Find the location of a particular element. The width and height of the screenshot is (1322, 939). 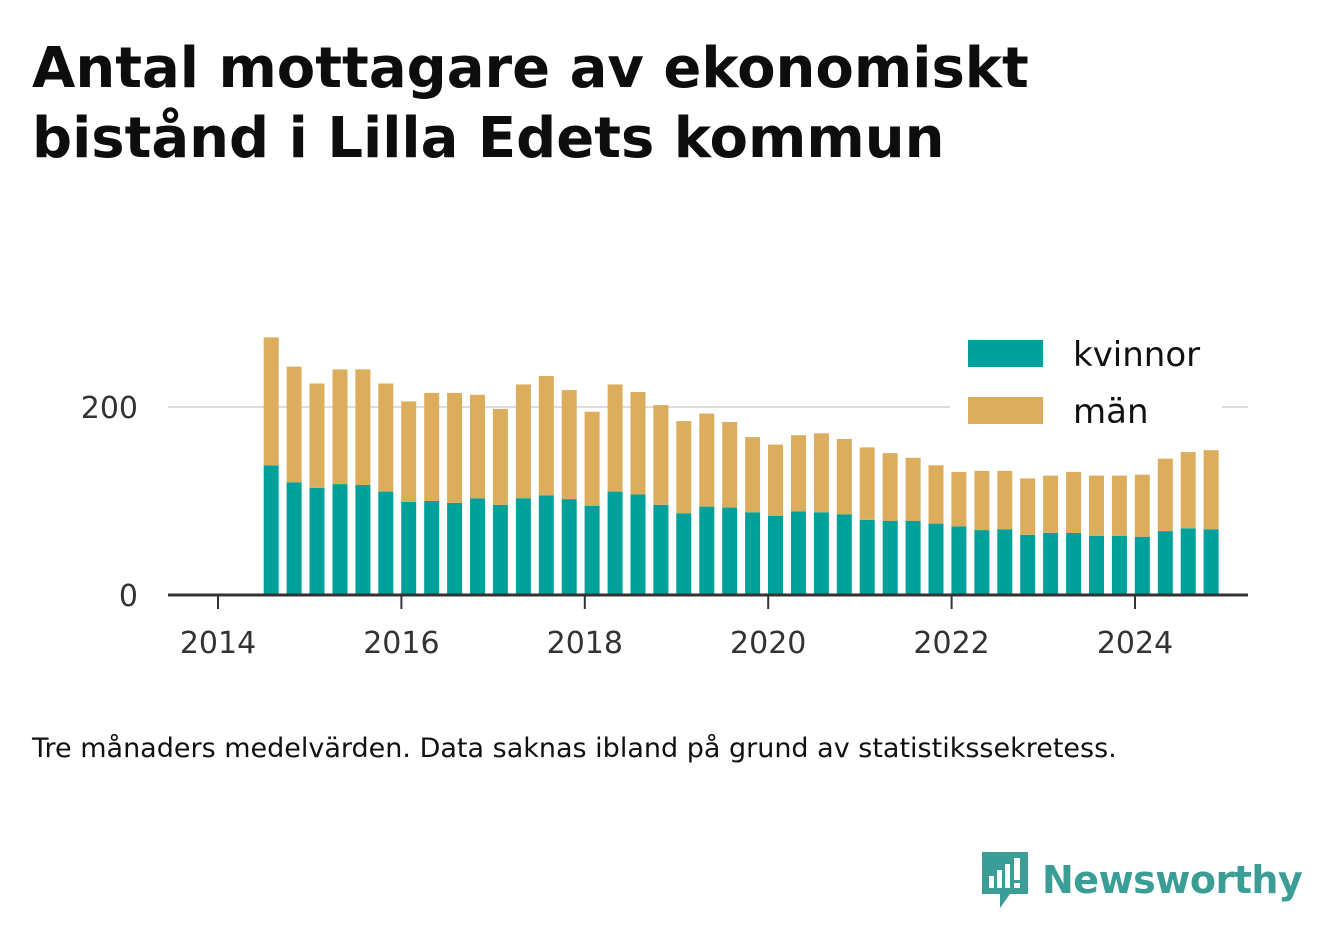

x-tick-label-2020: 2020 is located at coordinates (768, 643).